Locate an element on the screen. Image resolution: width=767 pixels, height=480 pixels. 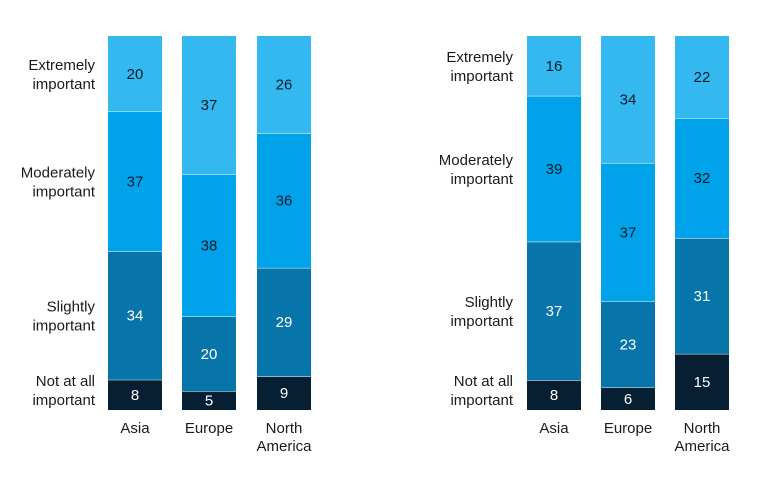
data-label-north-america-not-at-all-important: 9 is located at coordinates (284, 393).